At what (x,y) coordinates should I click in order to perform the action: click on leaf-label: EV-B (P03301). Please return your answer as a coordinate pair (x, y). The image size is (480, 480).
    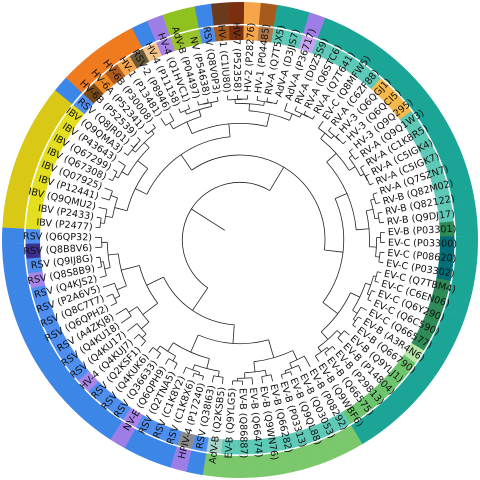
    Looking at the image, I should click on (422, 231).